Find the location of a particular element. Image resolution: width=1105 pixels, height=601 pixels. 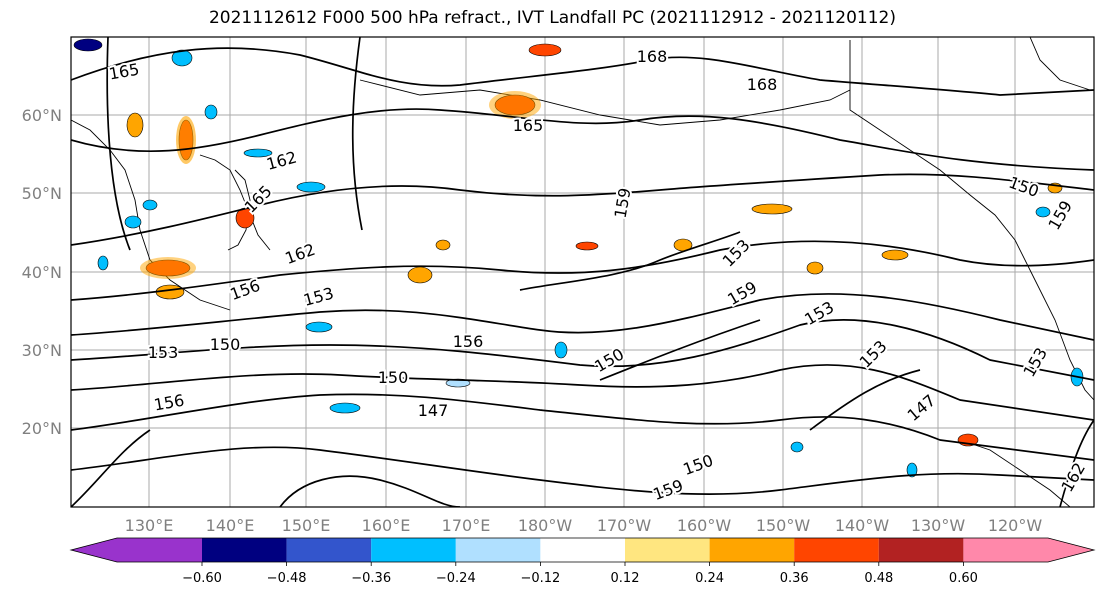

colorbar-tick-label: 0.48 is located at coordinates (878, 578).